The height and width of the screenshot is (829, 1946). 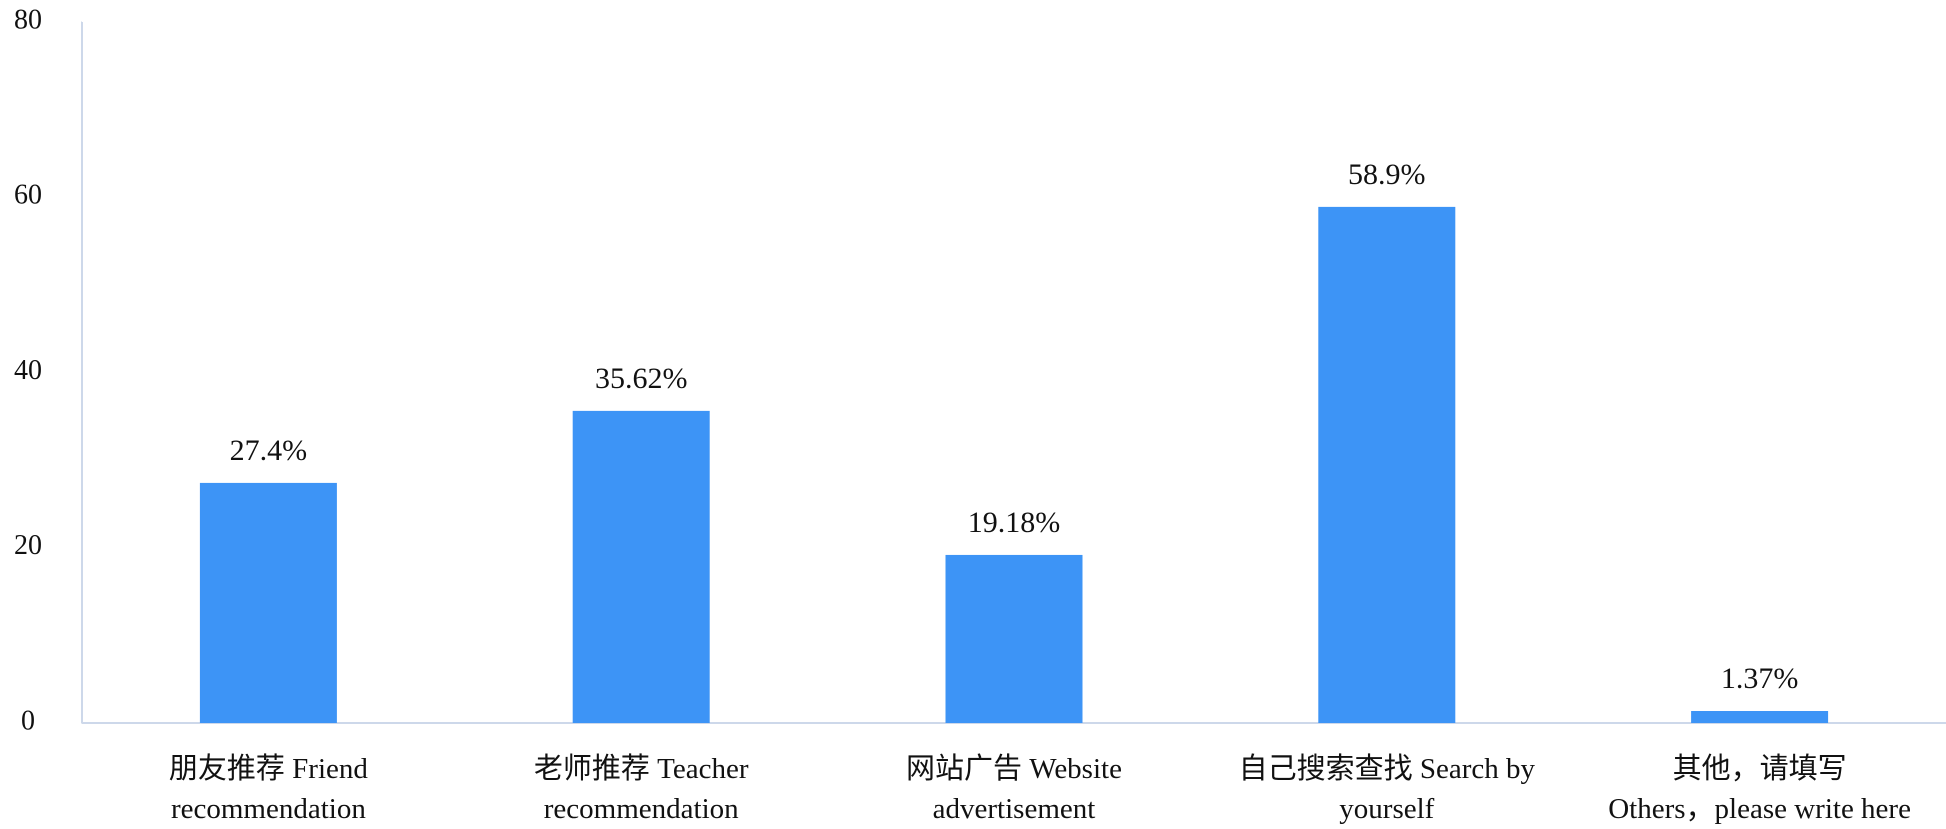 What do you see at coordinates (1387, 174) in the screenshot?
I see `value-label: 58.9%` at bounding box center [1387, 174].